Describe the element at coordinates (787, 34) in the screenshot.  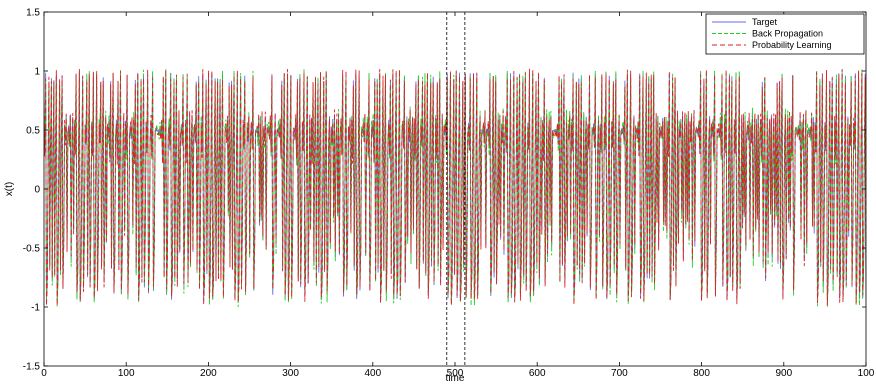
I see `legend-label-2: Back Propagation` at that location.